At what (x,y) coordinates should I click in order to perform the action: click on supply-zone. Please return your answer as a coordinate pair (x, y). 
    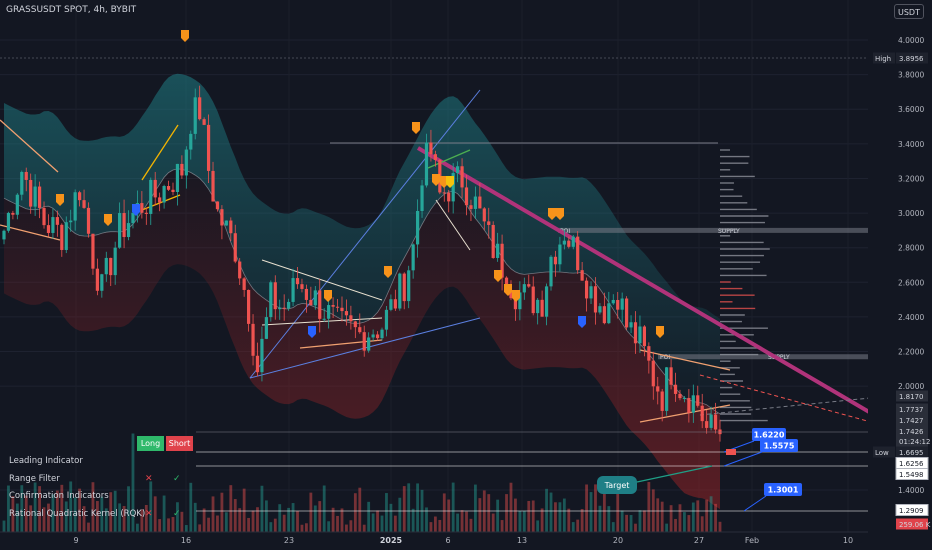
    Looking at the image, I should click on (725, 230).